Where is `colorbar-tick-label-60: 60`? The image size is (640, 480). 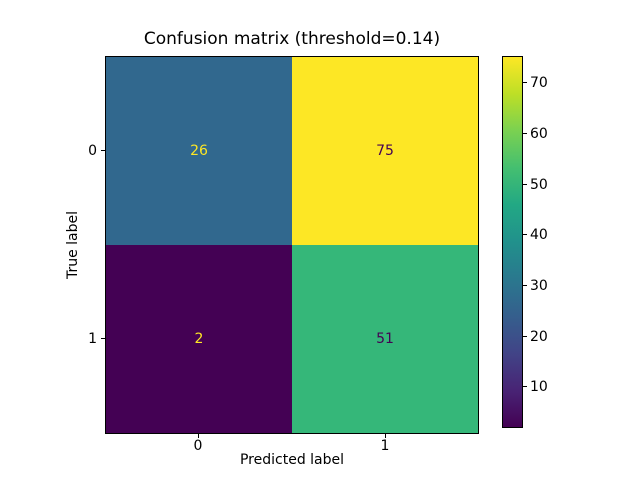 colorbar-tick-label-60: 60 is located at coordinates (539, 134).